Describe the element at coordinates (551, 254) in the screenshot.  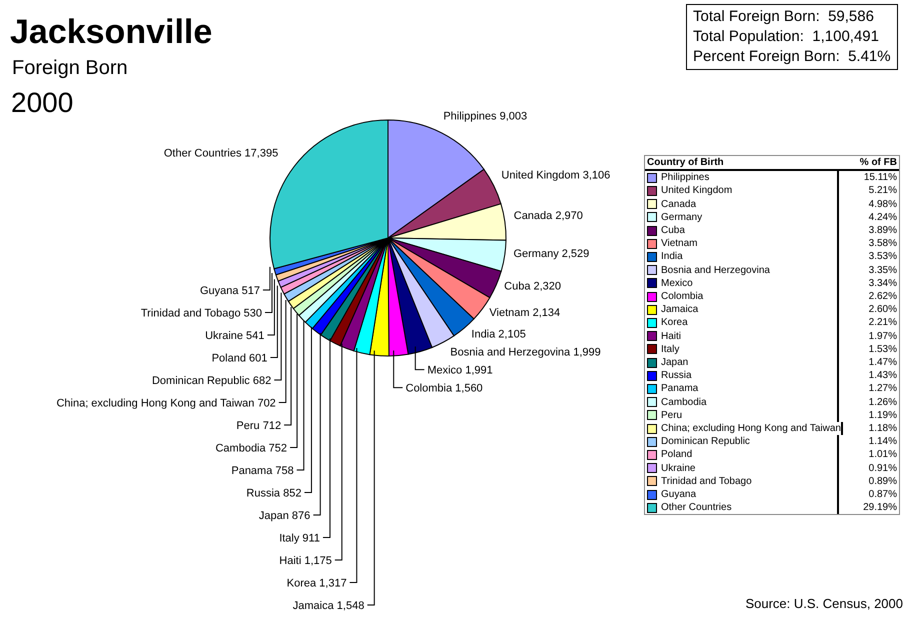
I see `category-label: Germany 2,529` at that location.